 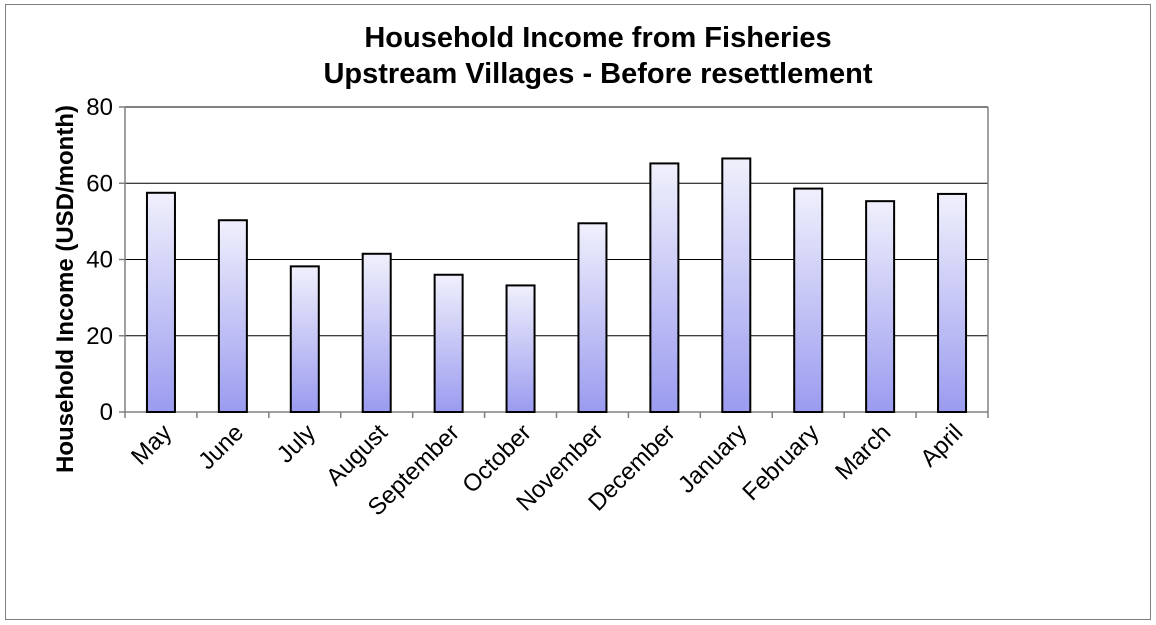 I want to click on y-tick-label: 0, so click(x=106, y=412).